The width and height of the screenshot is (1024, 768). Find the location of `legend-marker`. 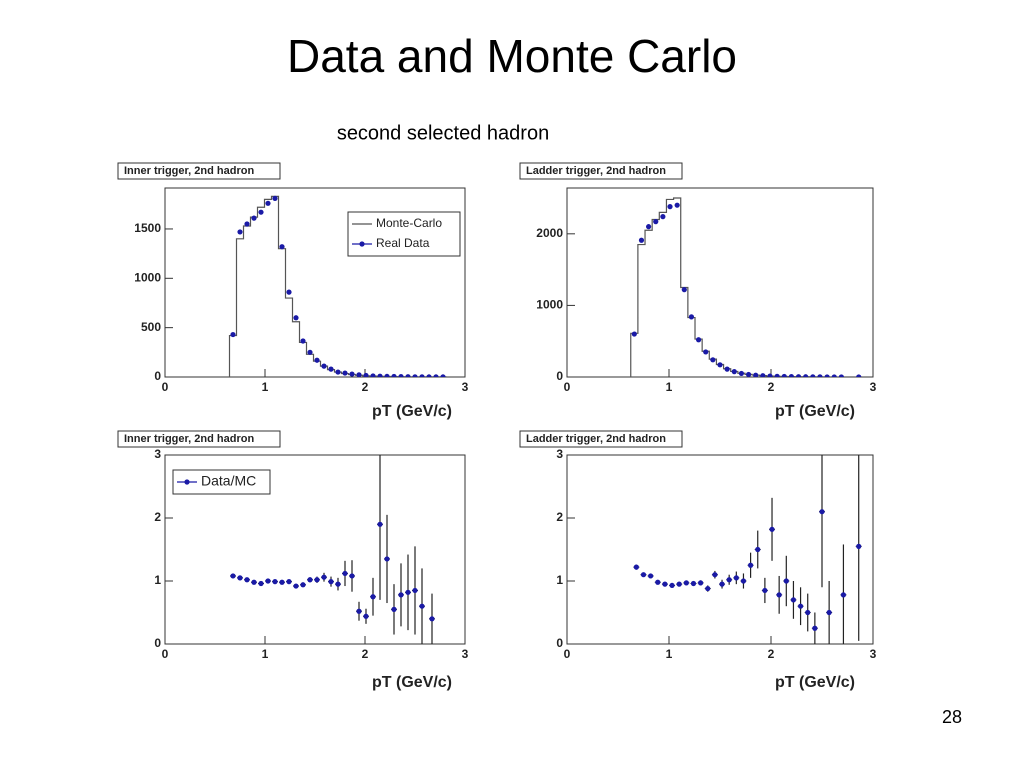

legend-marker is located at coordinates (362, 244).